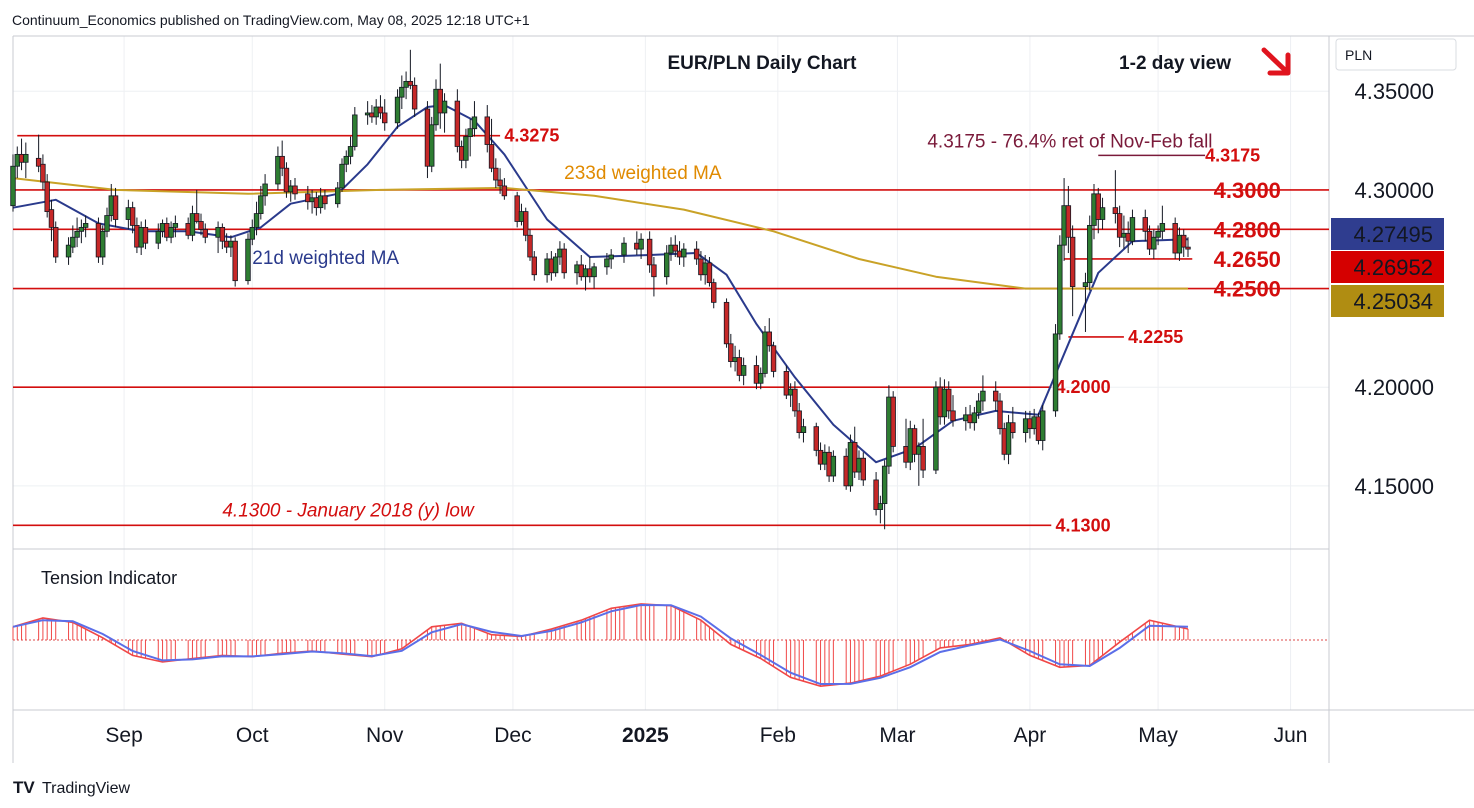  I want to click on tradingview-logo-icon: TV, so click(24, 787).